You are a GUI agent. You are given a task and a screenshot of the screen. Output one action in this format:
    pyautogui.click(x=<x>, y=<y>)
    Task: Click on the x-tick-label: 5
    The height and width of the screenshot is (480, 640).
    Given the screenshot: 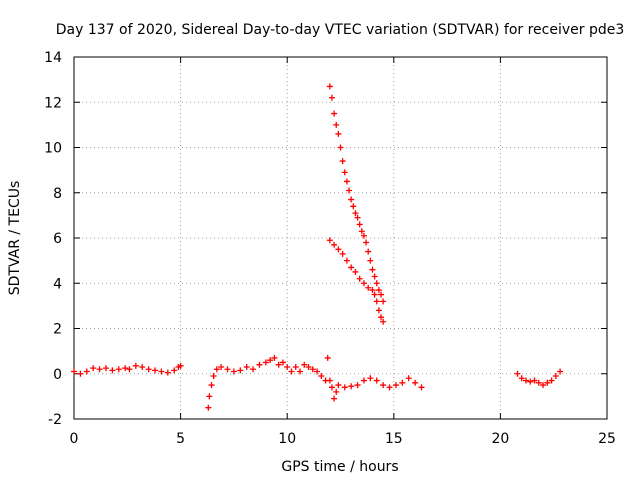 What is the action you would take?
    pyautogui.click(x=180, y=439)
    